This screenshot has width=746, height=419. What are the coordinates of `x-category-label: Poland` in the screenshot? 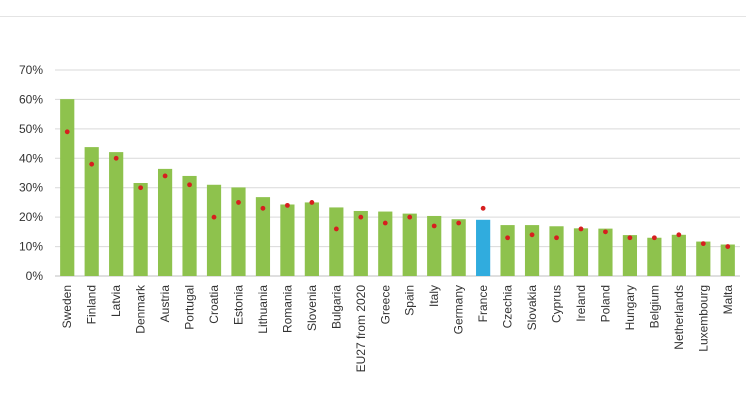 It's located at (605, 303).